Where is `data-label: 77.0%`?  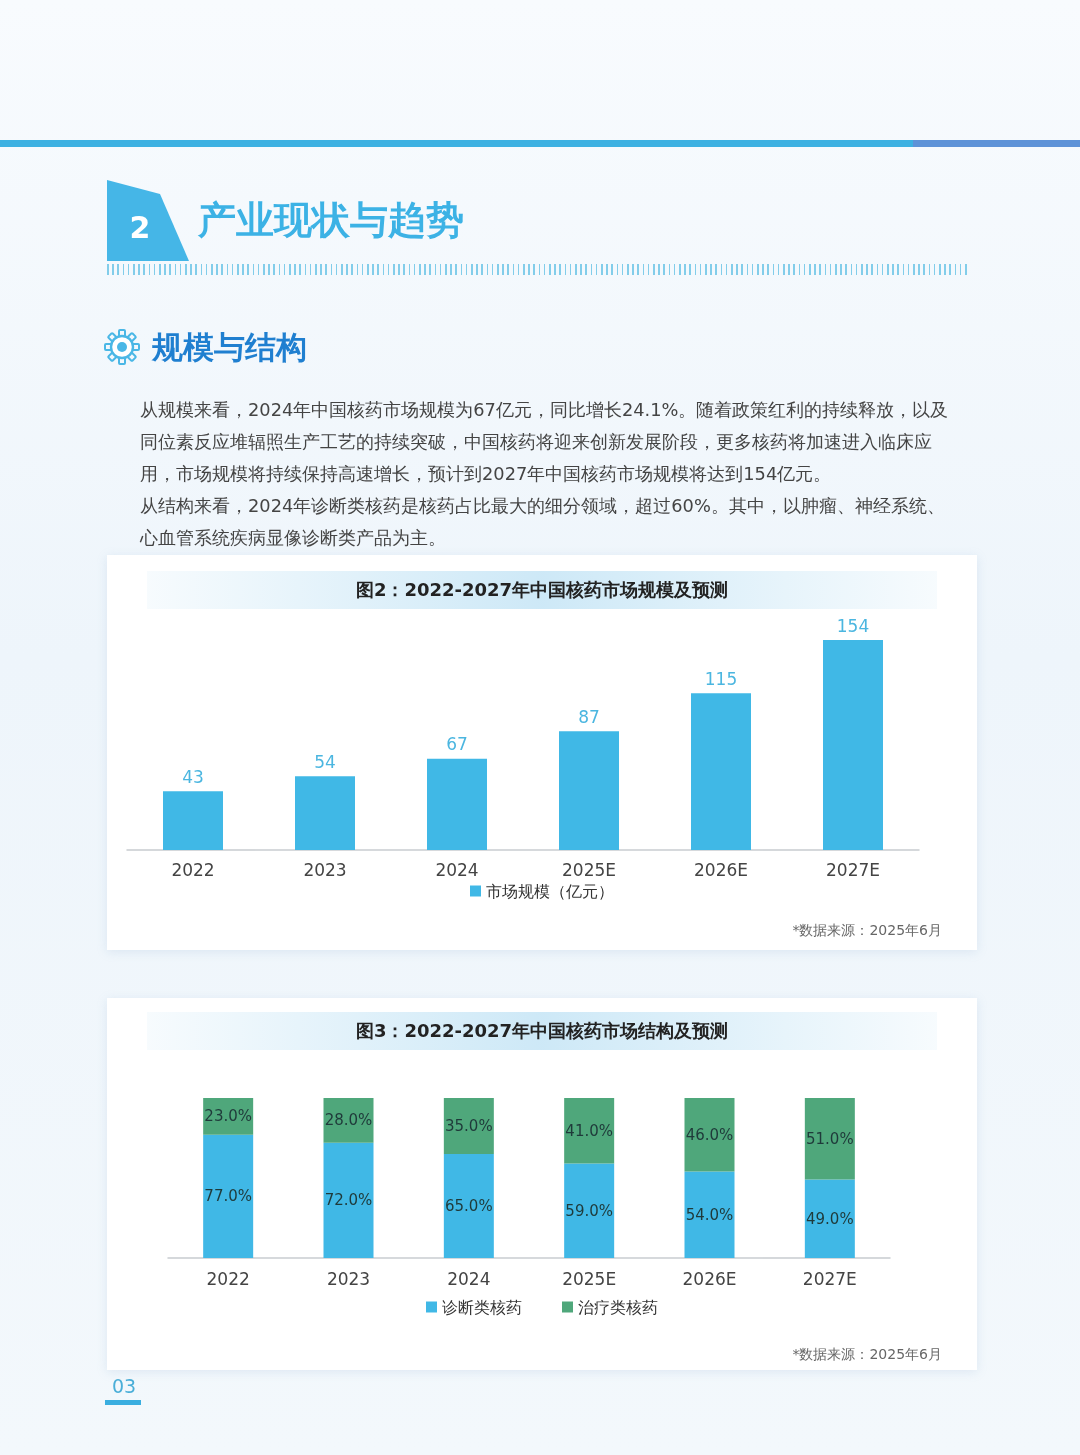
data-label: 77.0% is located at coordinates (228, 1196).